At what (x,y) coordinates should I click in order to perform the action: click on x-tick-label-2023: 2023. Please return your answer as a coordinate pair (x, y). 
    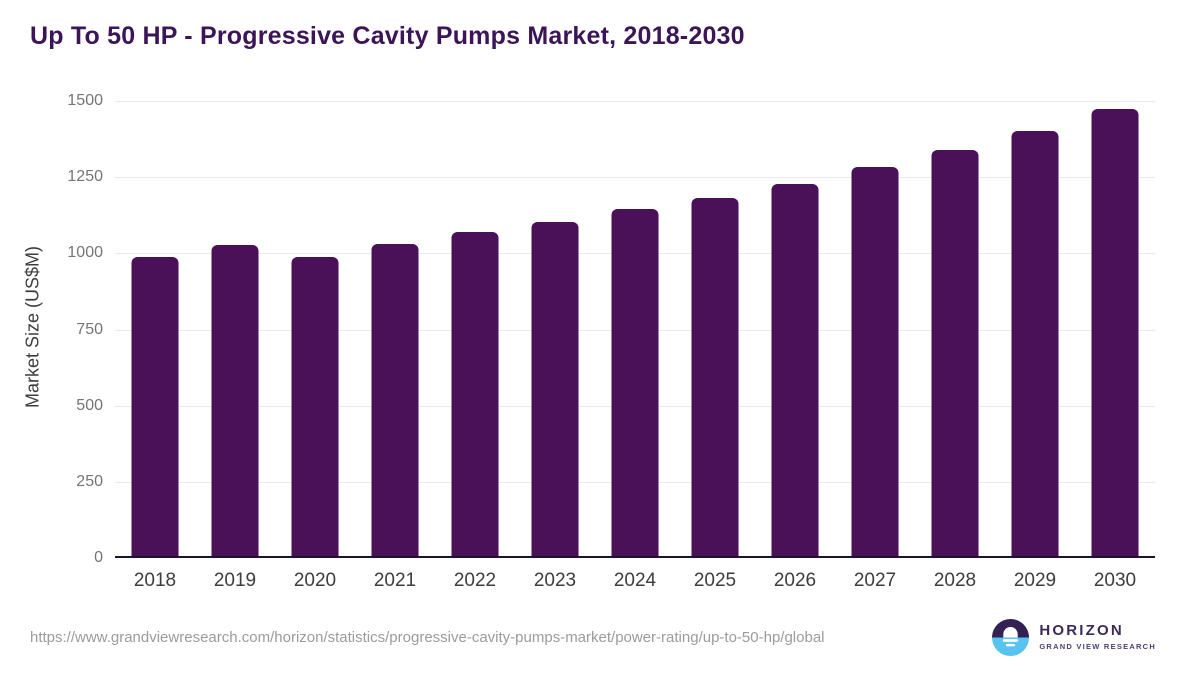
    Looking at the image, I should click on (555, 580).